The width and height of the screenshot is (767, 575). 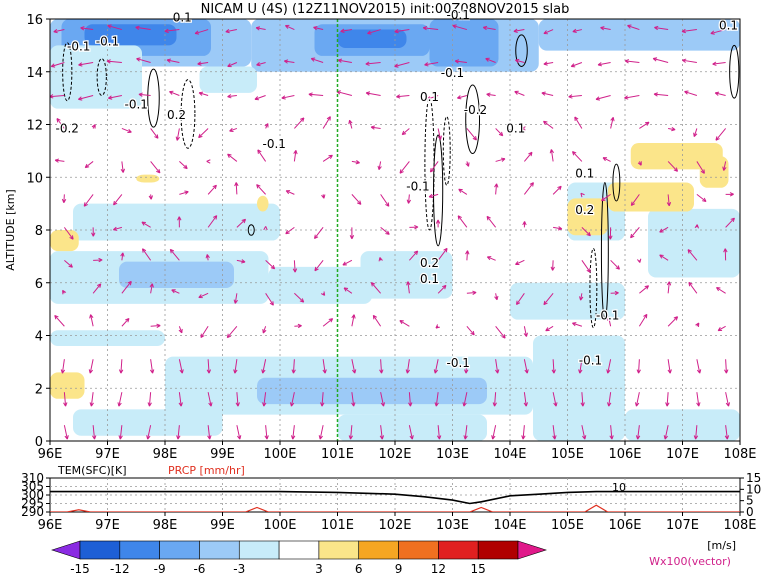 I want to click on contour-label-7: -0.1, so click(x=417, y=186).